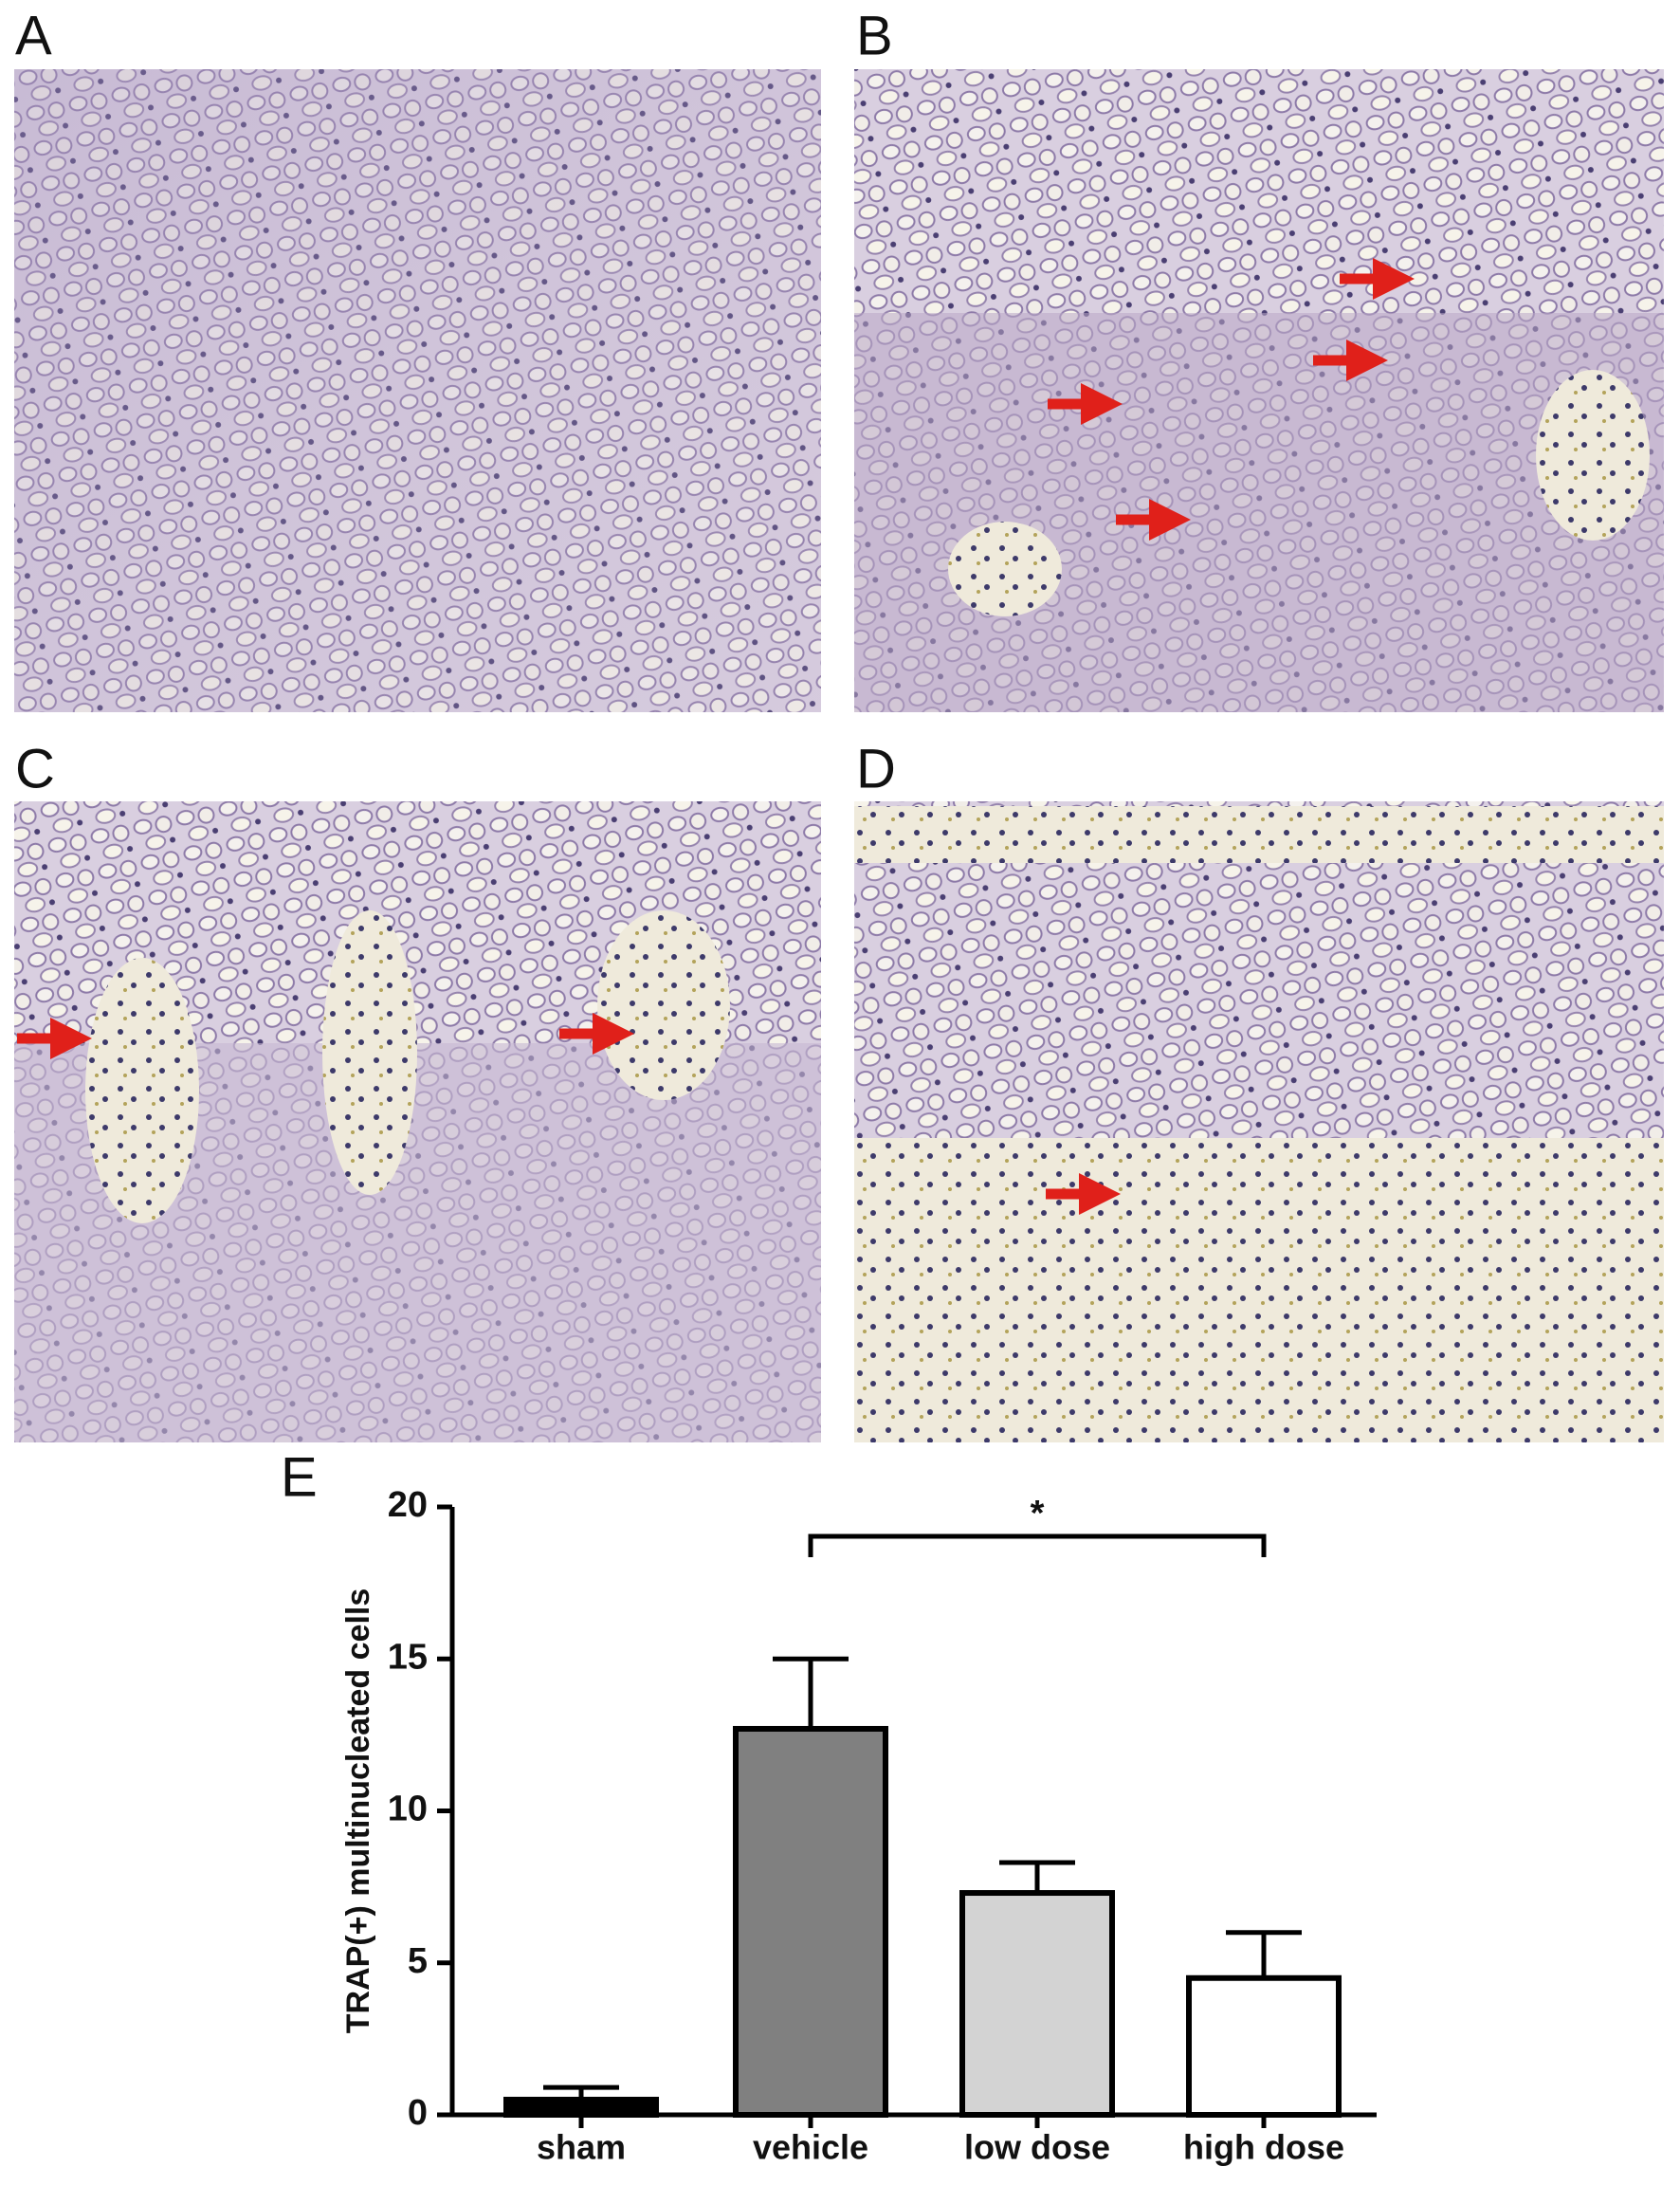 The width and height of the screenshot is (1680, 2185). Describe the element at coordinates (299, 1477) in the screenshot. I see `panel-label: E` at that location.